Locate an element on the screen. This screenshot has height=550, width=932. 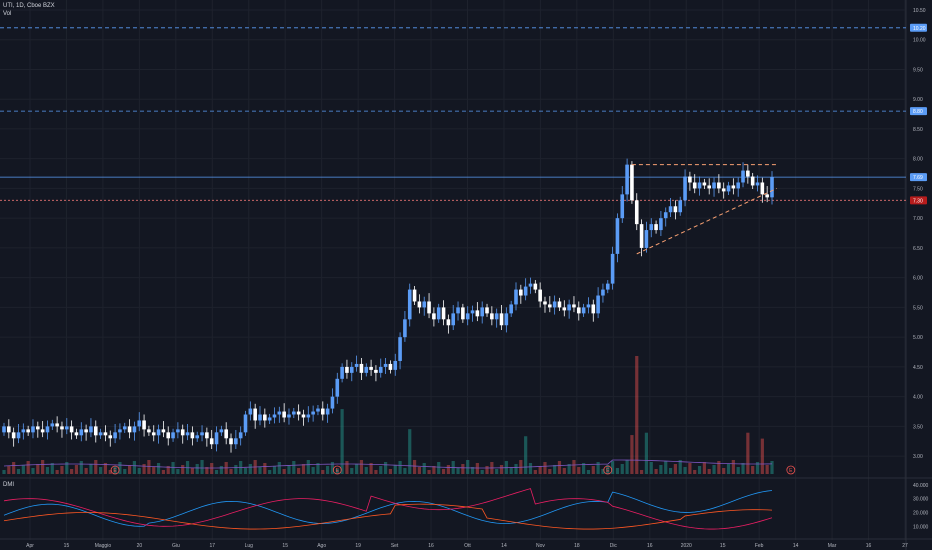
price-tick-label: 7.00 is located at coordinates (918, 219).